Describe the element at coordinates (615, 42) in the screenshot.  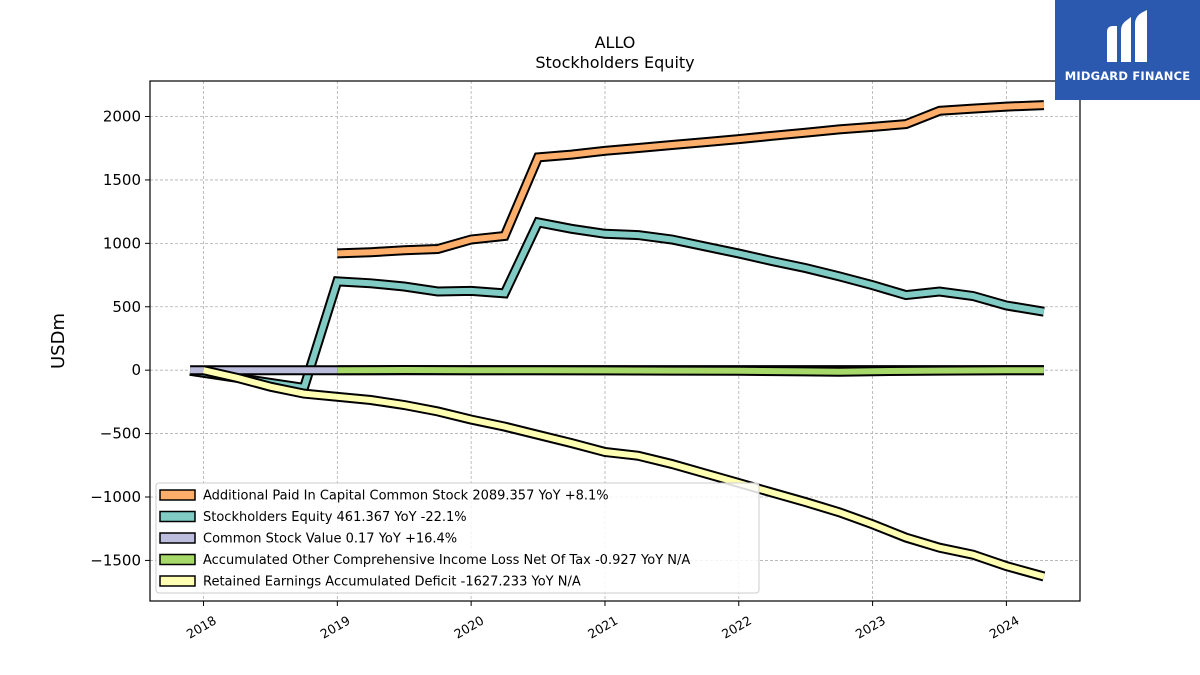
I see `chart-title: ALLO` at that location.